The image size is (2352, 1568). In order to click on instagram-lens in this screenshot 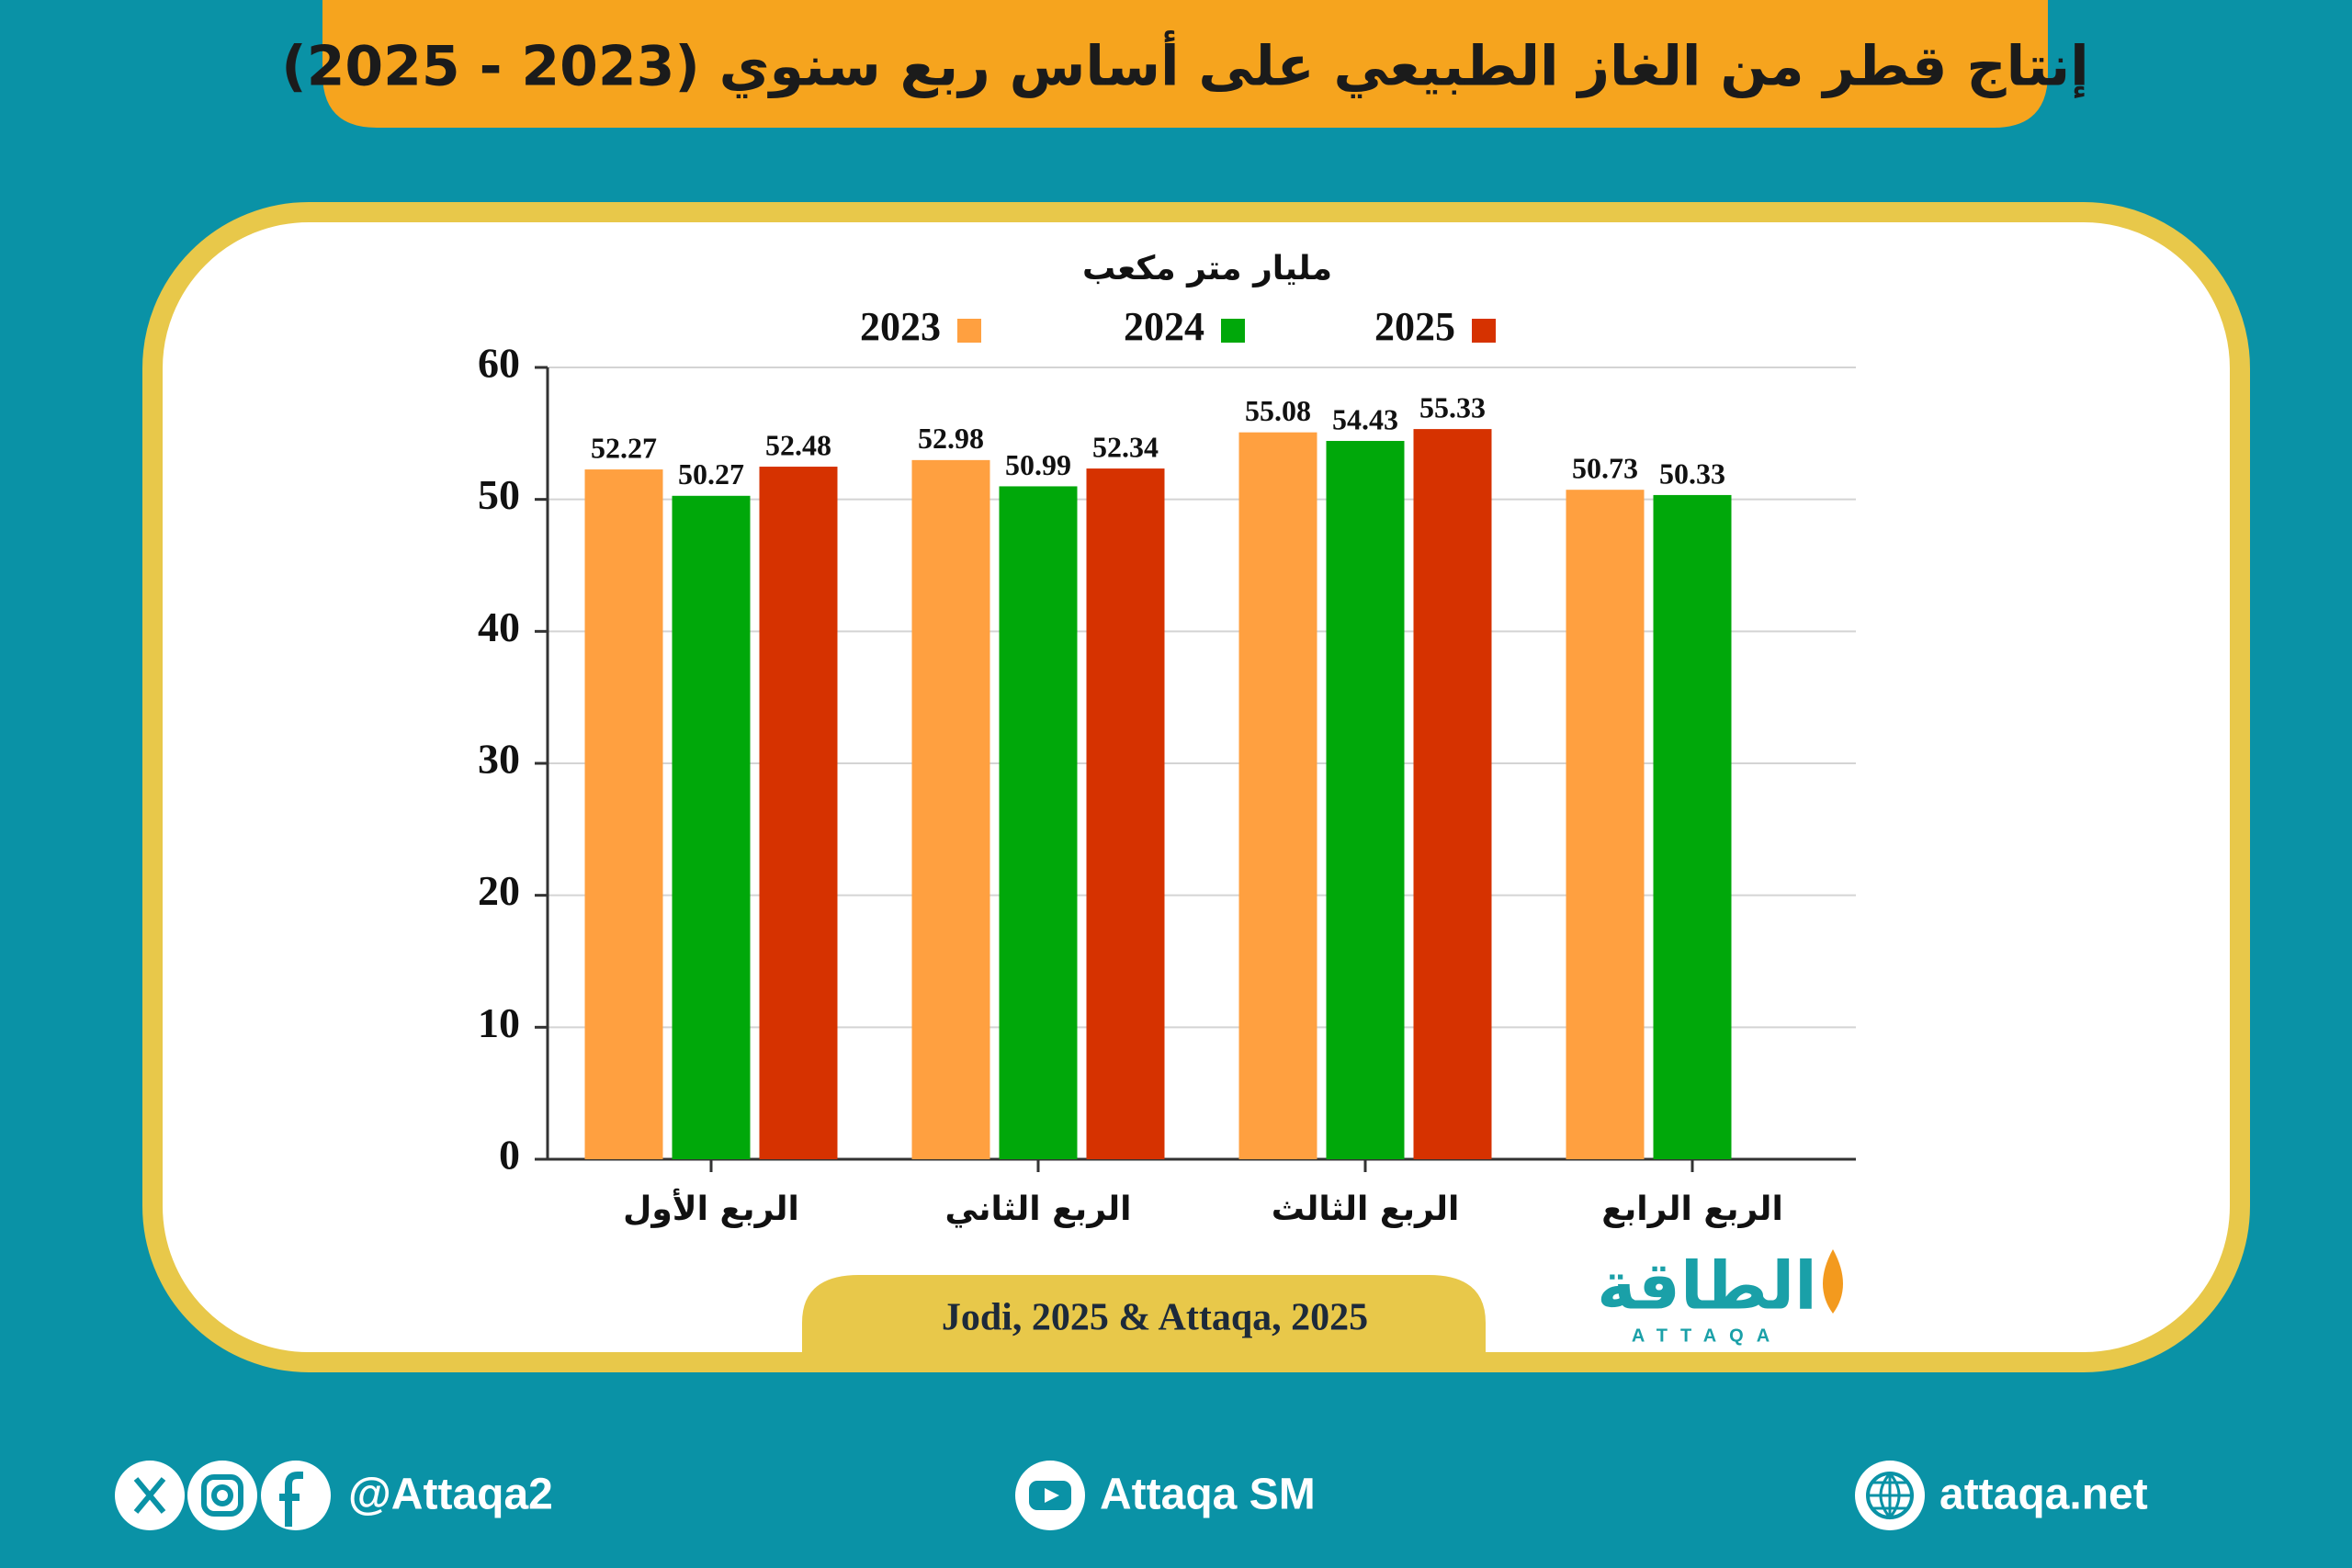, I will do `click(222, 1495)`.